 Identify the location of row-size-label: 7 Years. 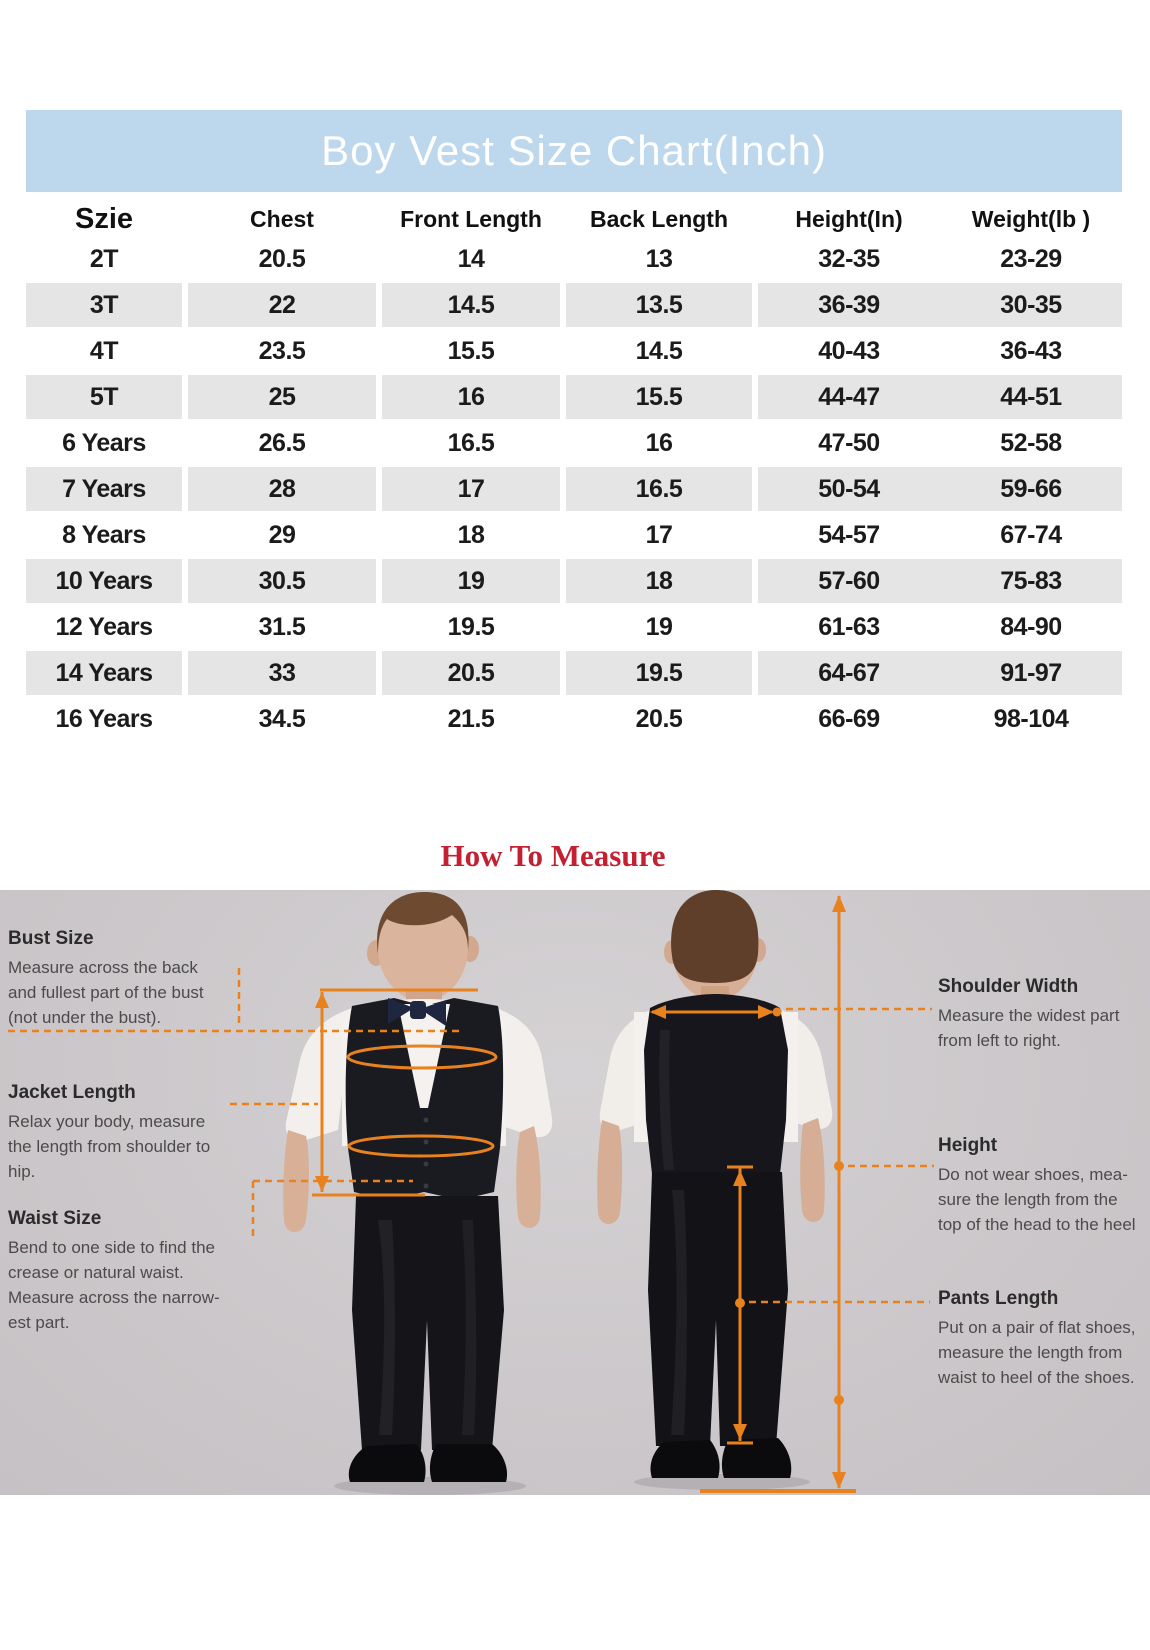
(104, 489).